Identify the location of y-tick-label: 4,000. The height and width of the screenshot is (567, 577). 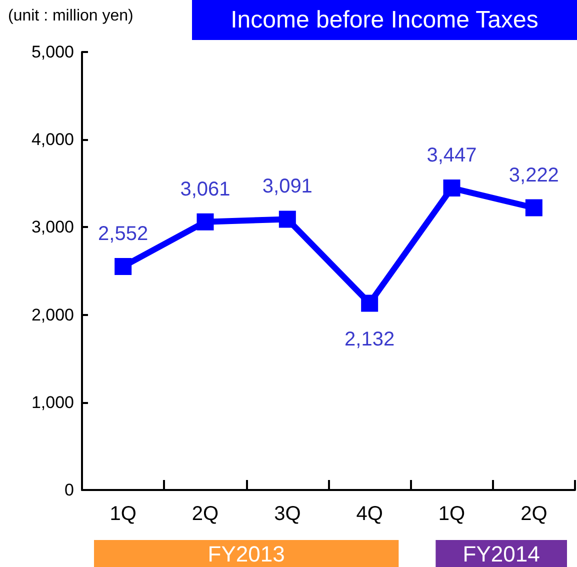
(52, 140).